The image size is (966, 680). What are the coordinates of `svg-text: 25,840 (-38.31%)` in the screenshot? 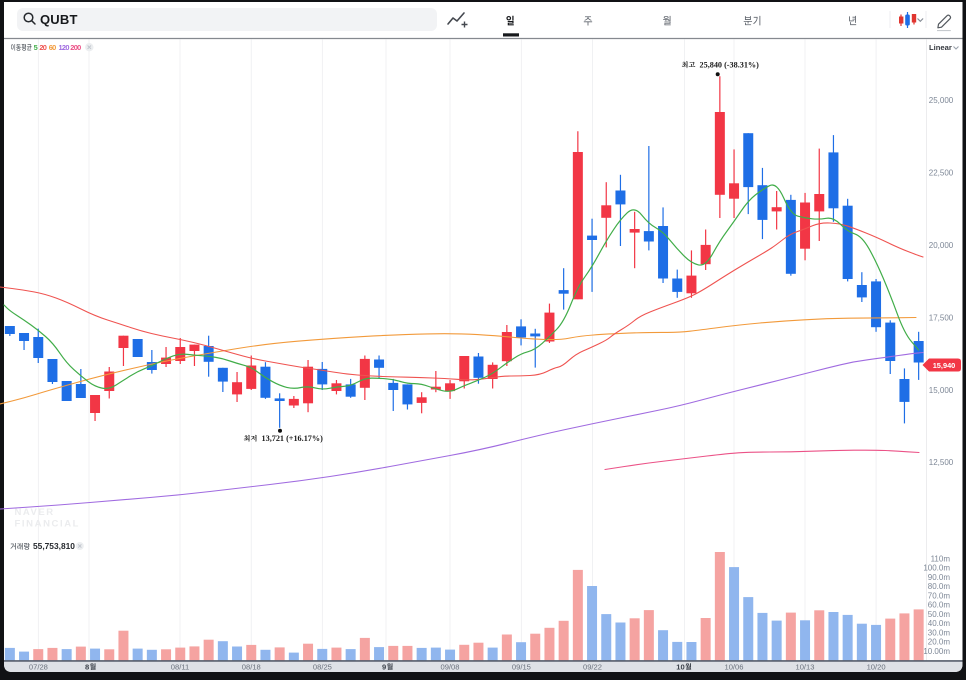 It's located at (730, 64).